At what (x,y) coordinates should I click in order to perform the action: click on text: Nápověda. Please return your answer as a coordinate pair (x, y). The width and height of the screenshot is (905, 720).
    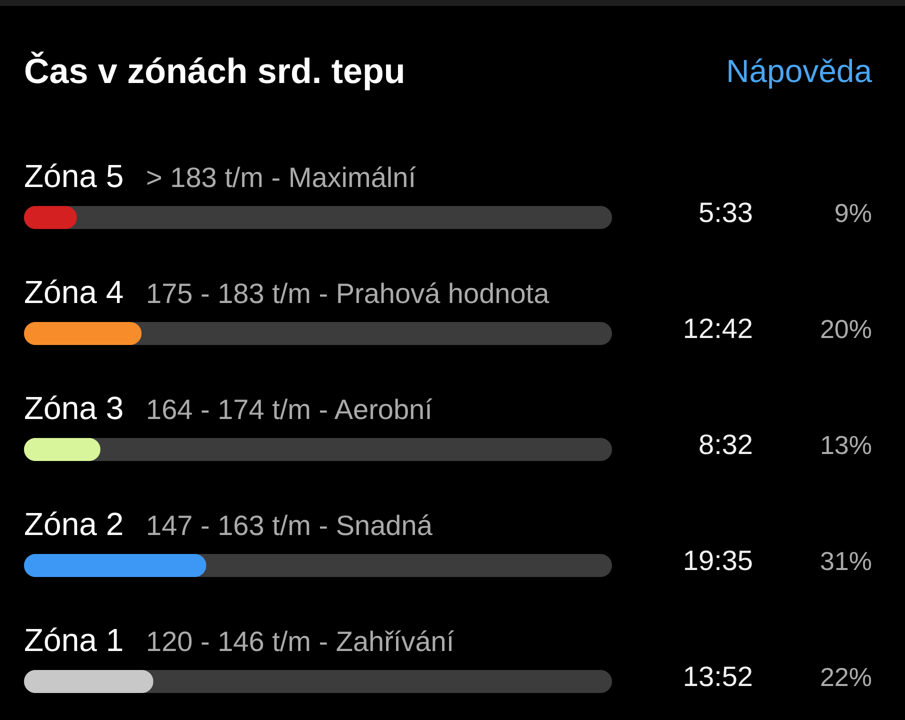
    Looking at the image, I should click on (799, 71).